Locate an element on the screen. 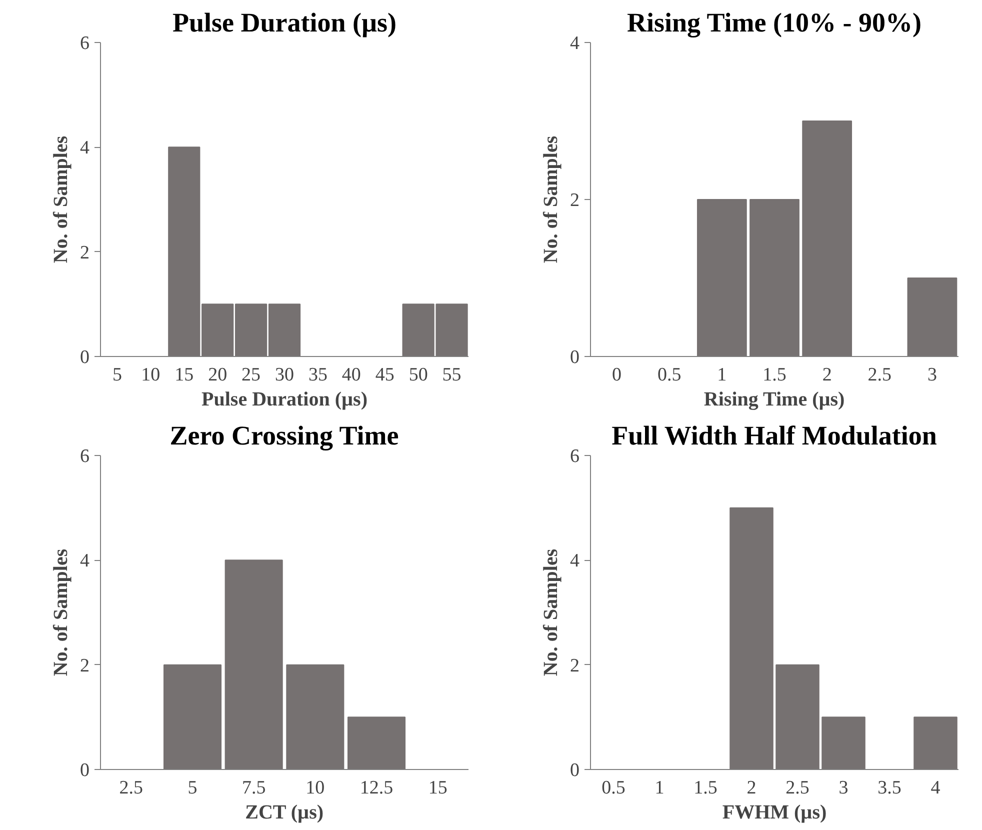 The height and width of the screenshot is (830, 982). x-tick-label: 55 is located at coordinates (452, 375).